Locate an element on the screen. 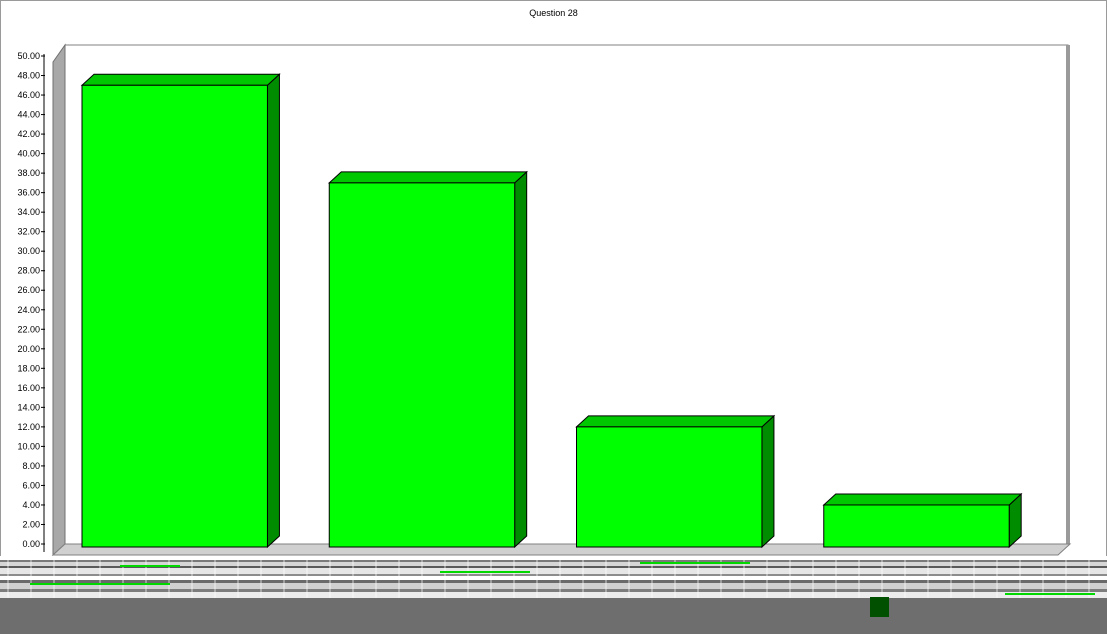 Image resolution: width=1107 pixels, height=634 pixels. y-tick-label: 30.00 is located at coordinates (28, 251).